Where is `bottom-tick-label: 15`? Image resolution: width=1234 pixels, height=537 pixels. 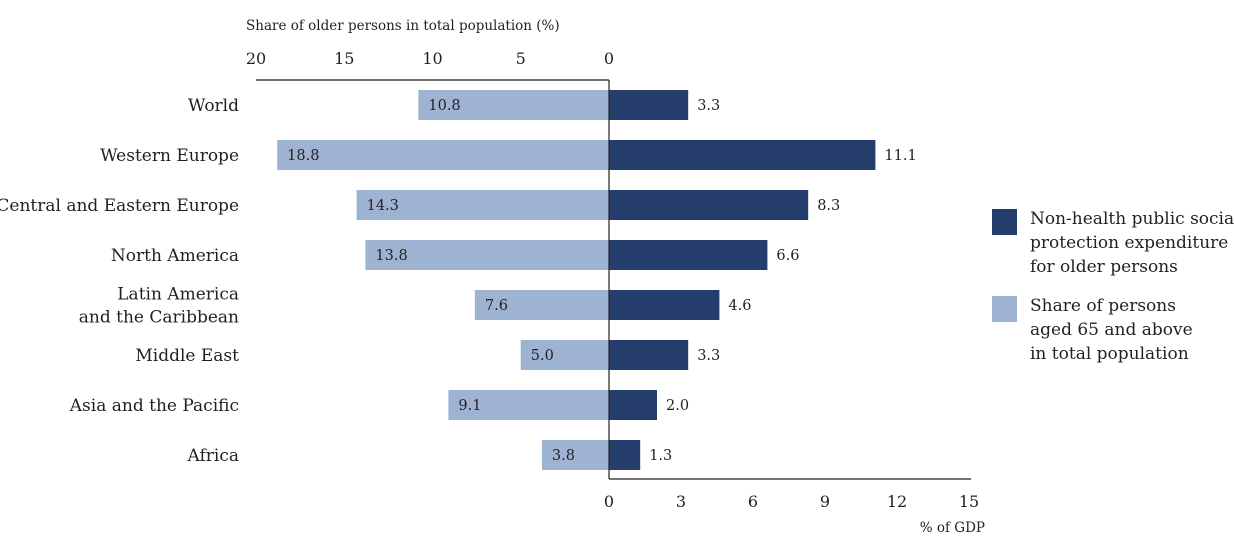
bottom-tick-label: 15 is located at coordinates (969, 501).